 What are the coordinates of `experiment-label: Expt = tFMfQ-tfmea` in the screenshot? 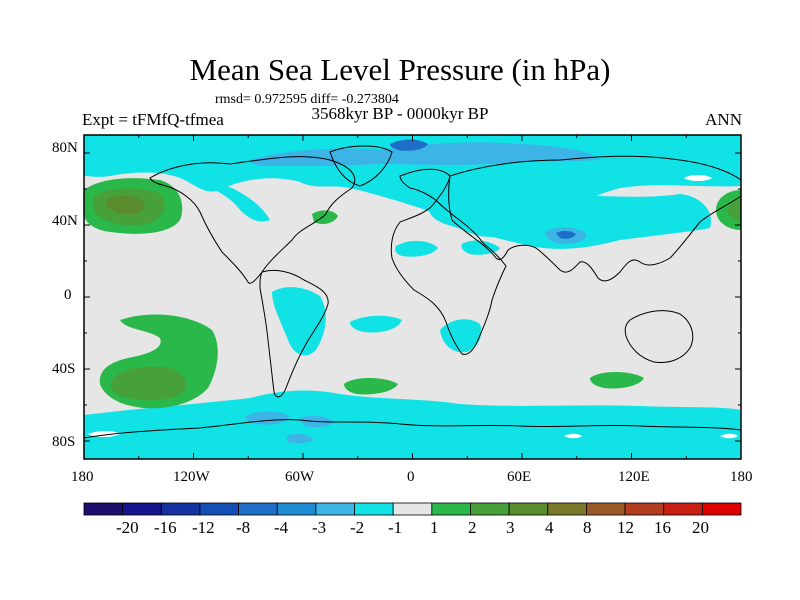 It's located at (153, 119).